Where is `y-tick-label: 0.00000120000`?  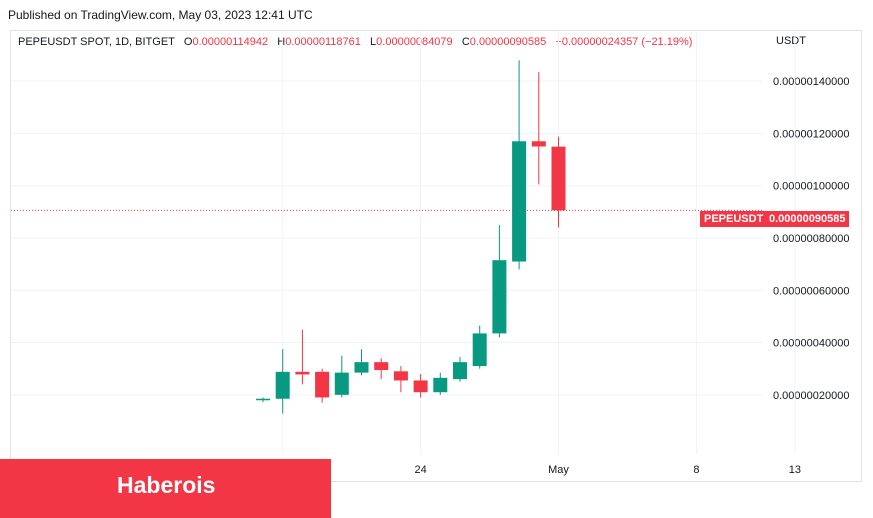 y-tick-label: 0.00000120000 is located at coordinates (811, 134).